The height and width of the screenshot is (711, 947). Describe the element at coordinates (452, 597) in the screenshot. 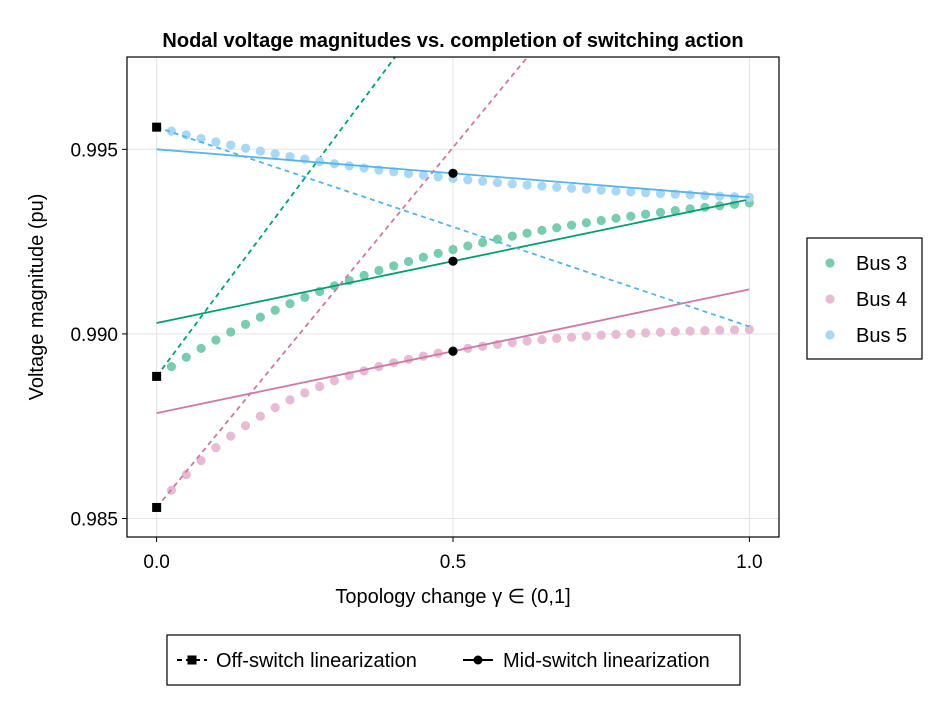

I see `x-axis-label: Topology change γ ∈ (0,1]` at that location.